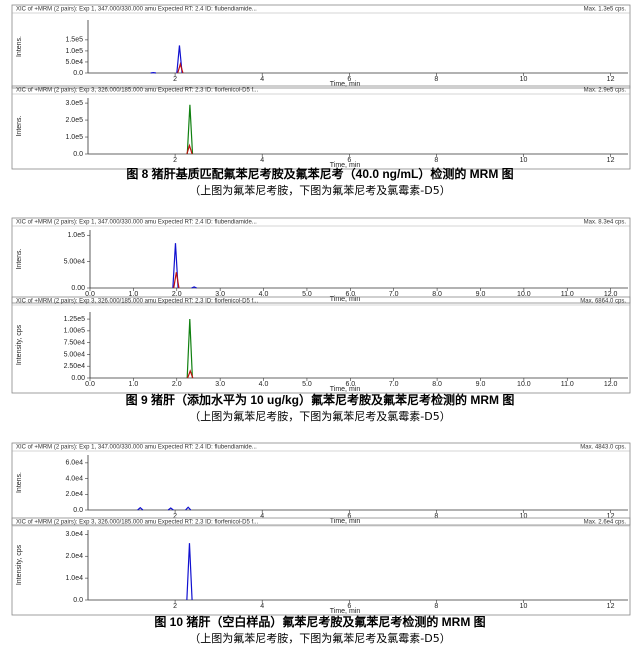 The width and height of the screenshot is (640, 649). Describe the element at coordinates (75, 331) in the screenshot. I see `y-tick-label: 1.00e5` at that location.